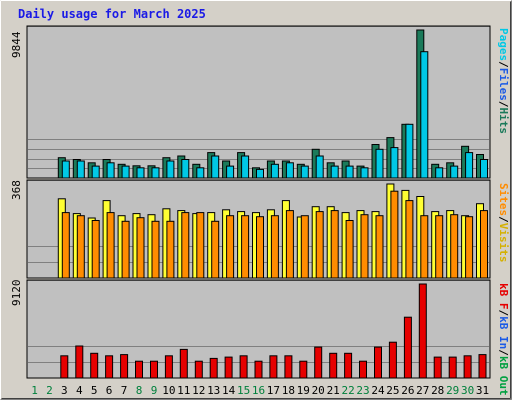  I want to click on day-label-27: 27, so click(422, 390).